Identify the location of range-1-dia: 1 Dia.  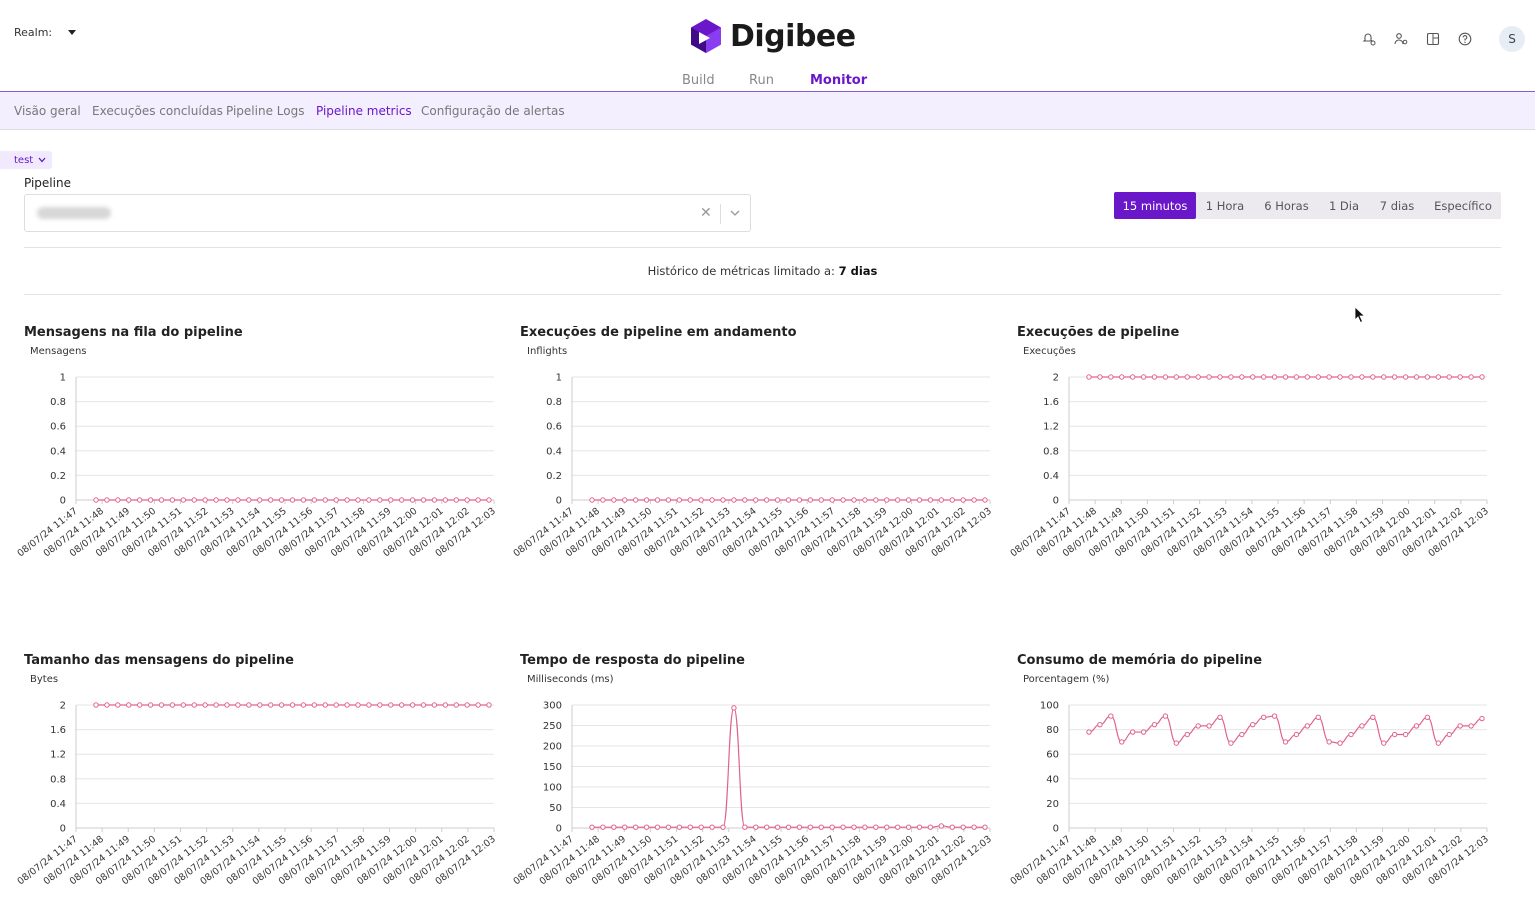
(1344, 205).